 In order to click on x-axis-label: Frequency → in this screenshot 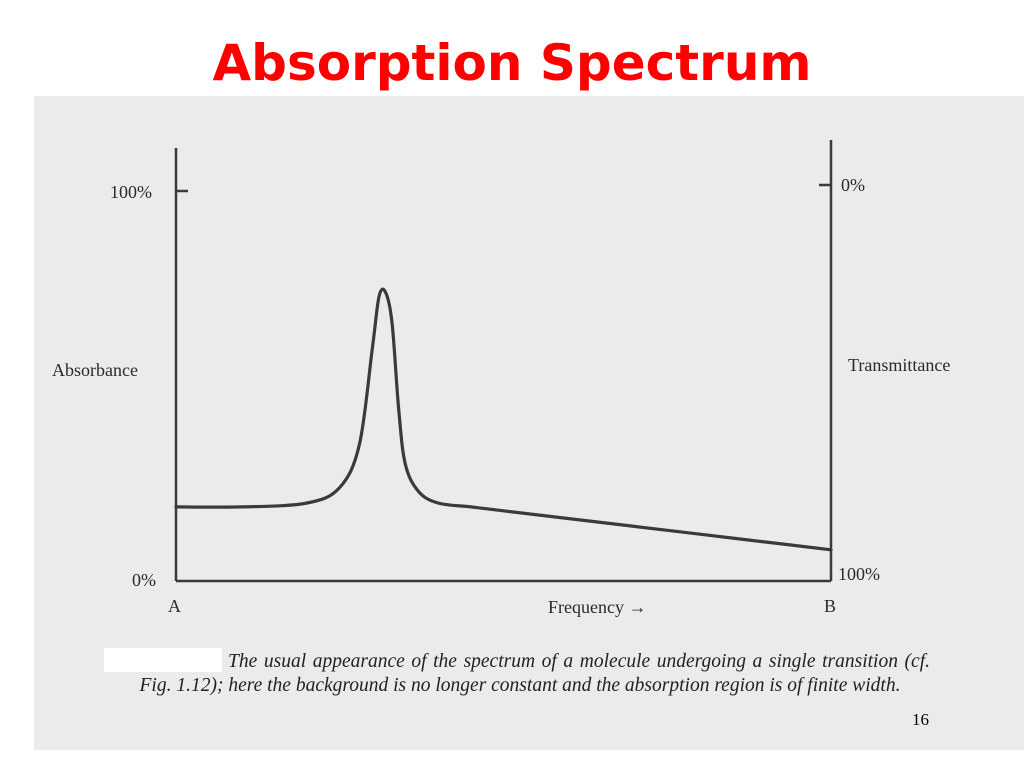, I will do `click(597, 607)`.